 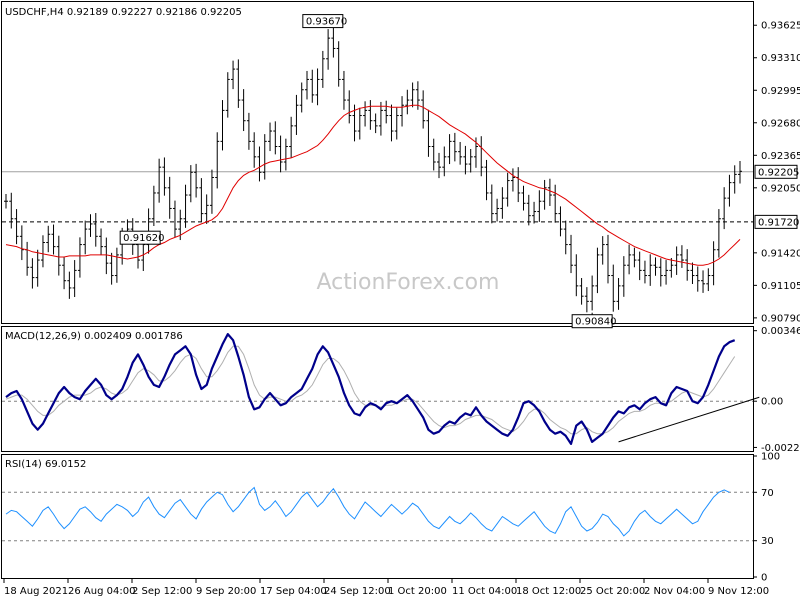 What do you see at coordinates (595, 322) in the screenshot?
I see `annotation-label: 0.90840` at bounding box center [595, 322].